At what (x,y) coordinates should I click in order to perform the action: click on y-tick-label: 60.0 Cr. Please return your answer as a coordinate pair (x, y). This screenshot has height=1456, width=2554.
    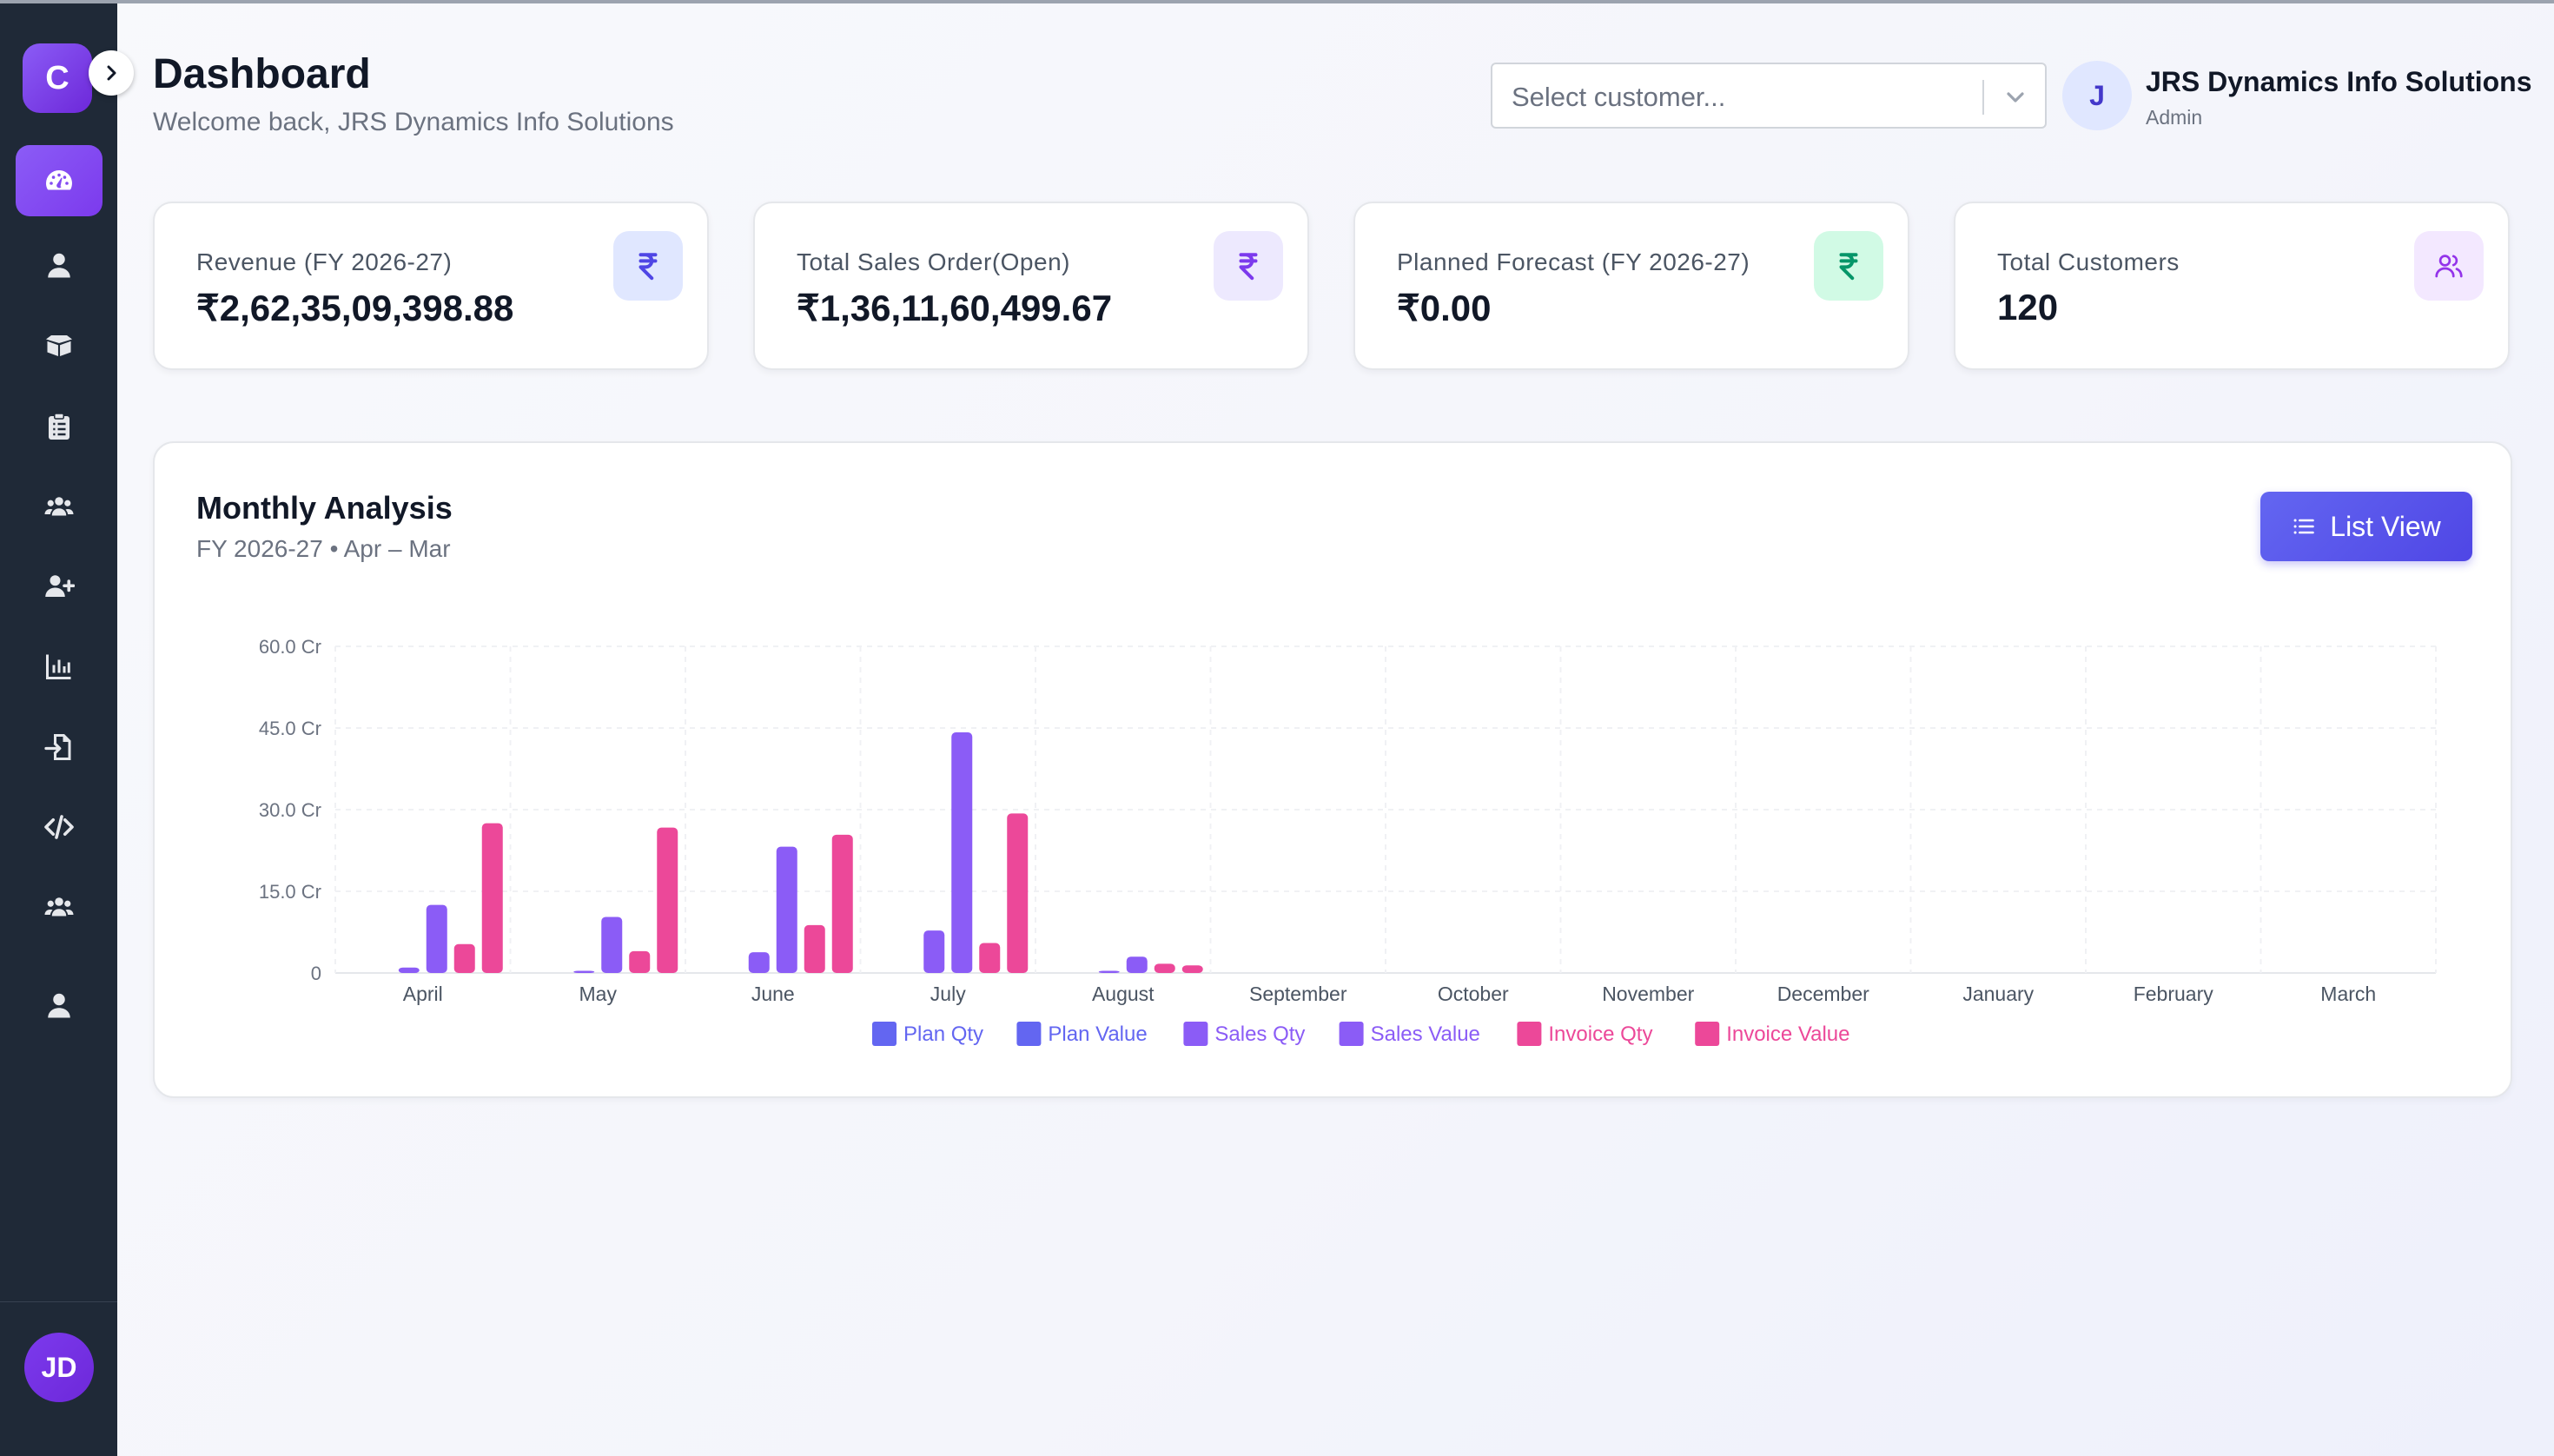
    Looking at the image, I should click on (290, 647).